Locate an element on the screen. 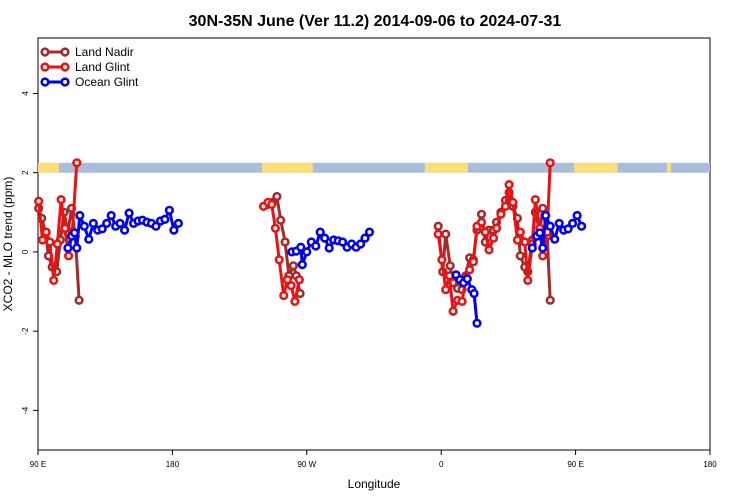 Image resolution: width=750 pixels, height=500 pixels. ocean-band is located at coordinates (374, 167).